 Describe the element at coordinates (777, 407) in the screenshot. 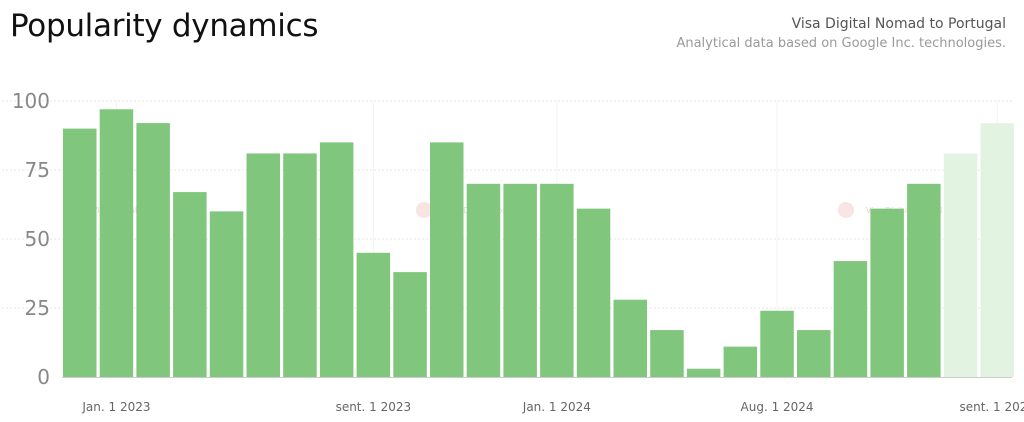

I see `x-tick-label: Aug. 1 2024` at that location.